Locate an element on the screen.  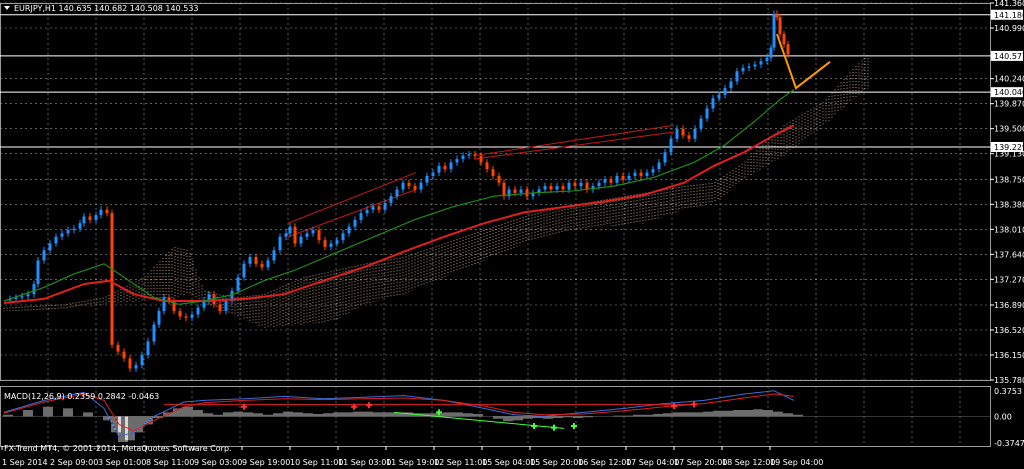
time-axis-label: 19 Sep 04:00 is located at coordinates (796, 462).